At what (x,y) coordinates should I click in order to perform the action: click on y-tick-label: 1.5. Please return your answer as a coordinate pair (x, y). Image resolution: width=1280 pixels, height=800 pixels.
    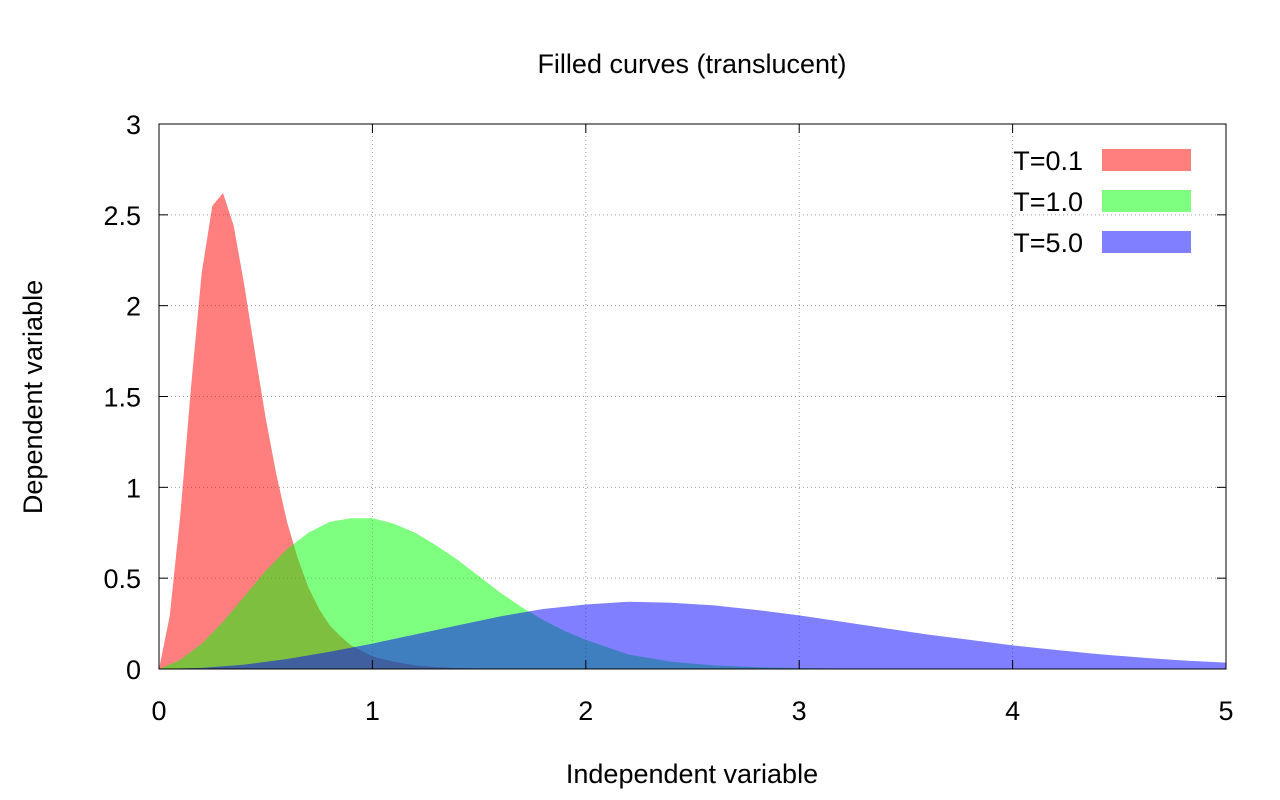
    Looking at the image, I should click on (122, 398).